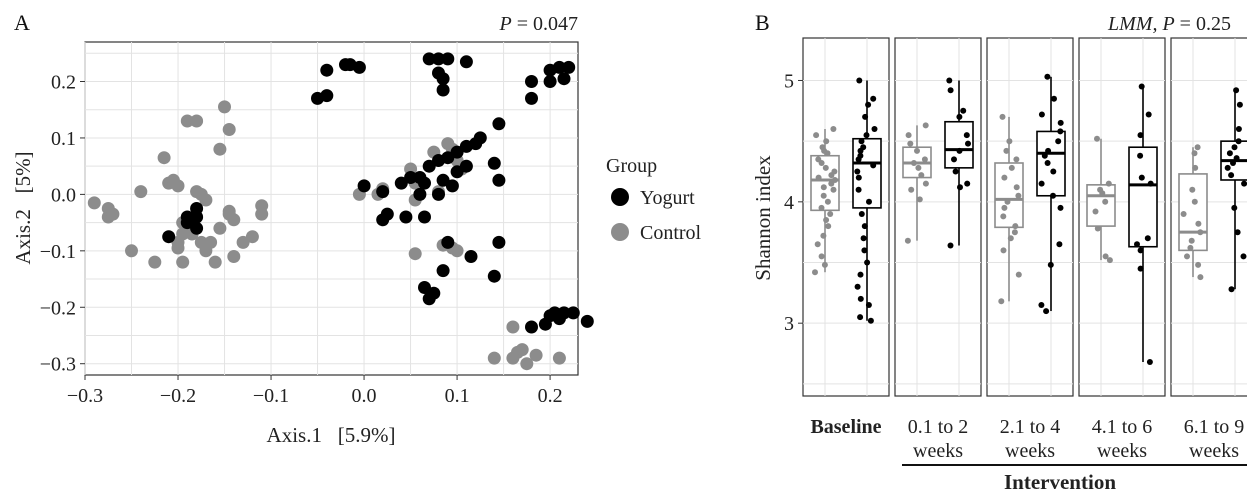 The width and height of the screenshot is (1247, 494). What do you see at coordinates (539, 24) in the screenshot?
I see `panel-a-p-value: P = 0.047` at bounding box center [539, 24].